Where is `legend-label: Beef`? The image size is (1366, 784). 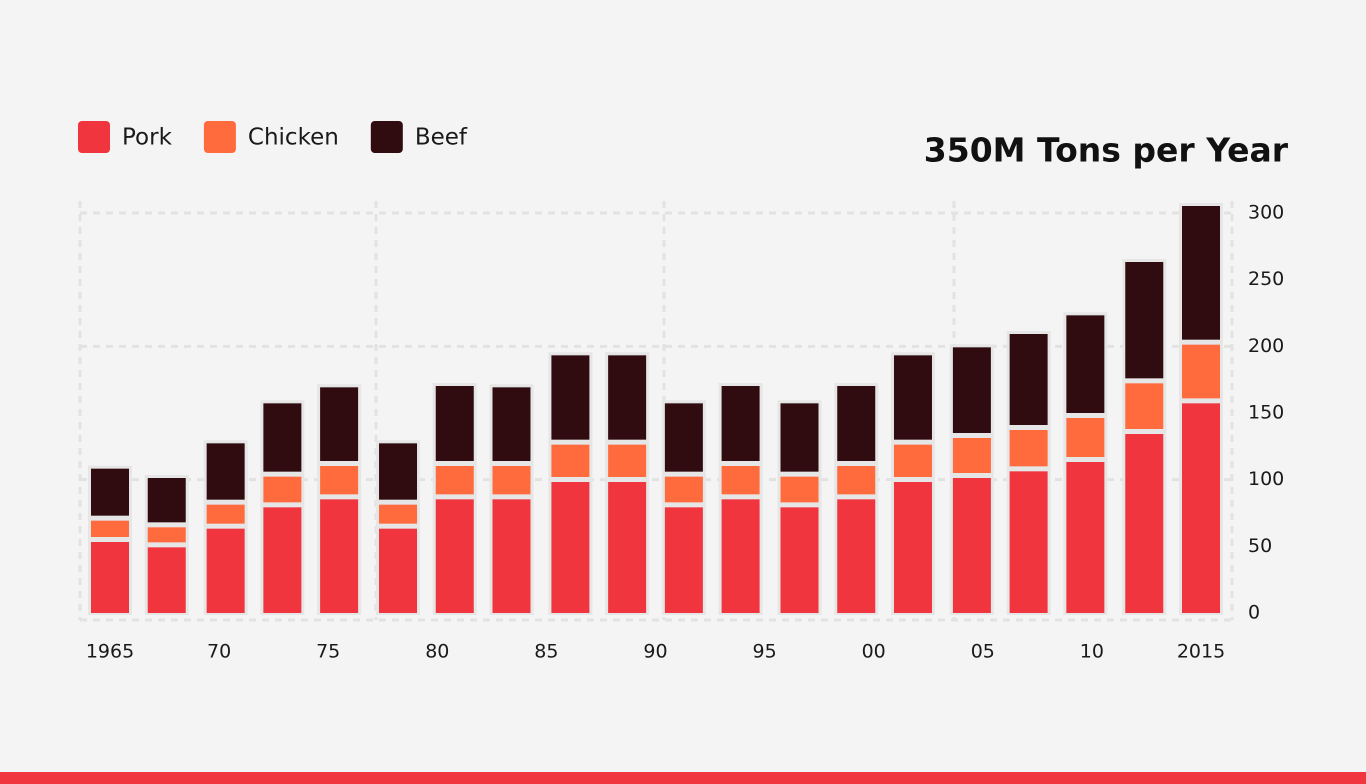
legend-label: Beef is located at coordinates (441, 138).